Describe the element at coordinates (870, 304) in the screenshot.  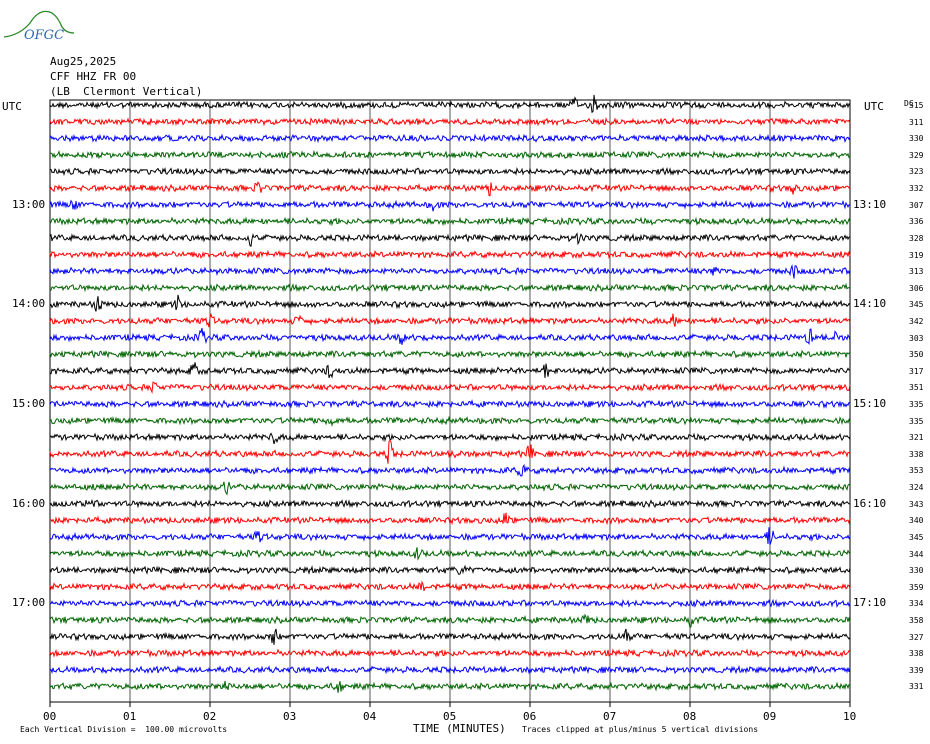
I see `right-time-label: 14:10` at that location.